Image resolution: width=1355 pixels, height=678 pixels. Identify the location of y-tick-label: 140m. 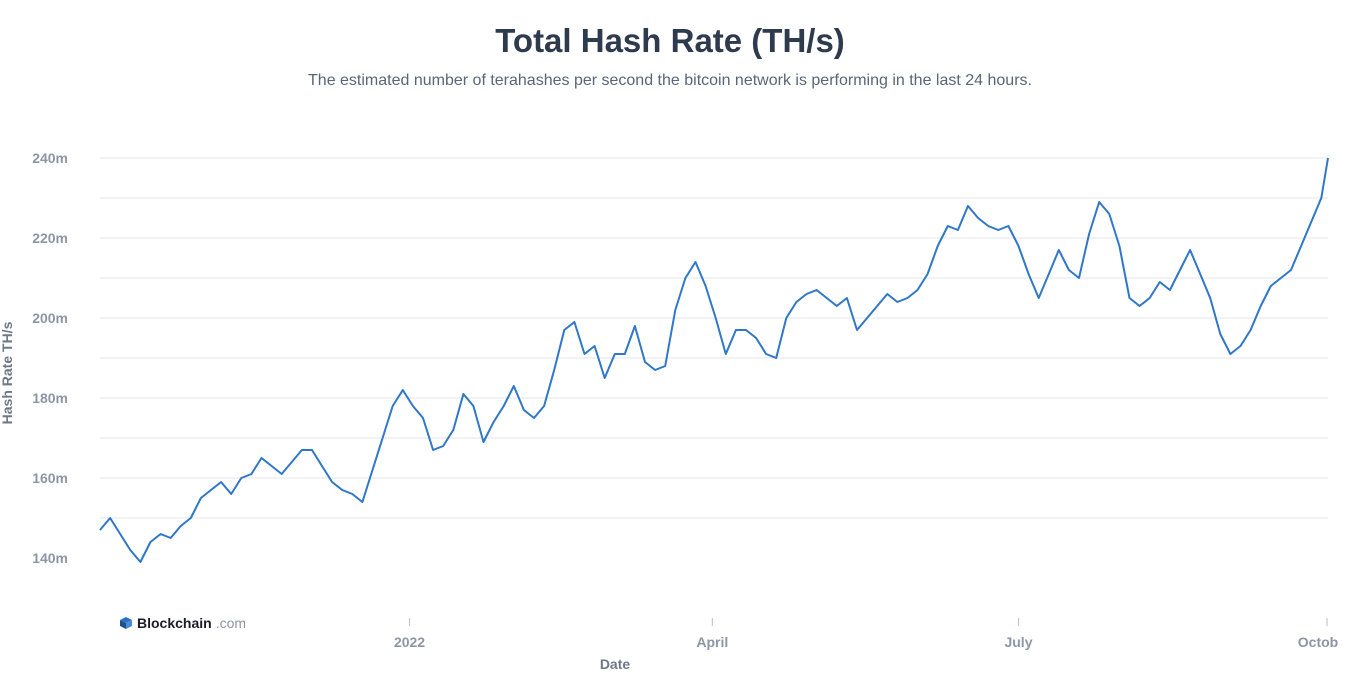
(50, 558).